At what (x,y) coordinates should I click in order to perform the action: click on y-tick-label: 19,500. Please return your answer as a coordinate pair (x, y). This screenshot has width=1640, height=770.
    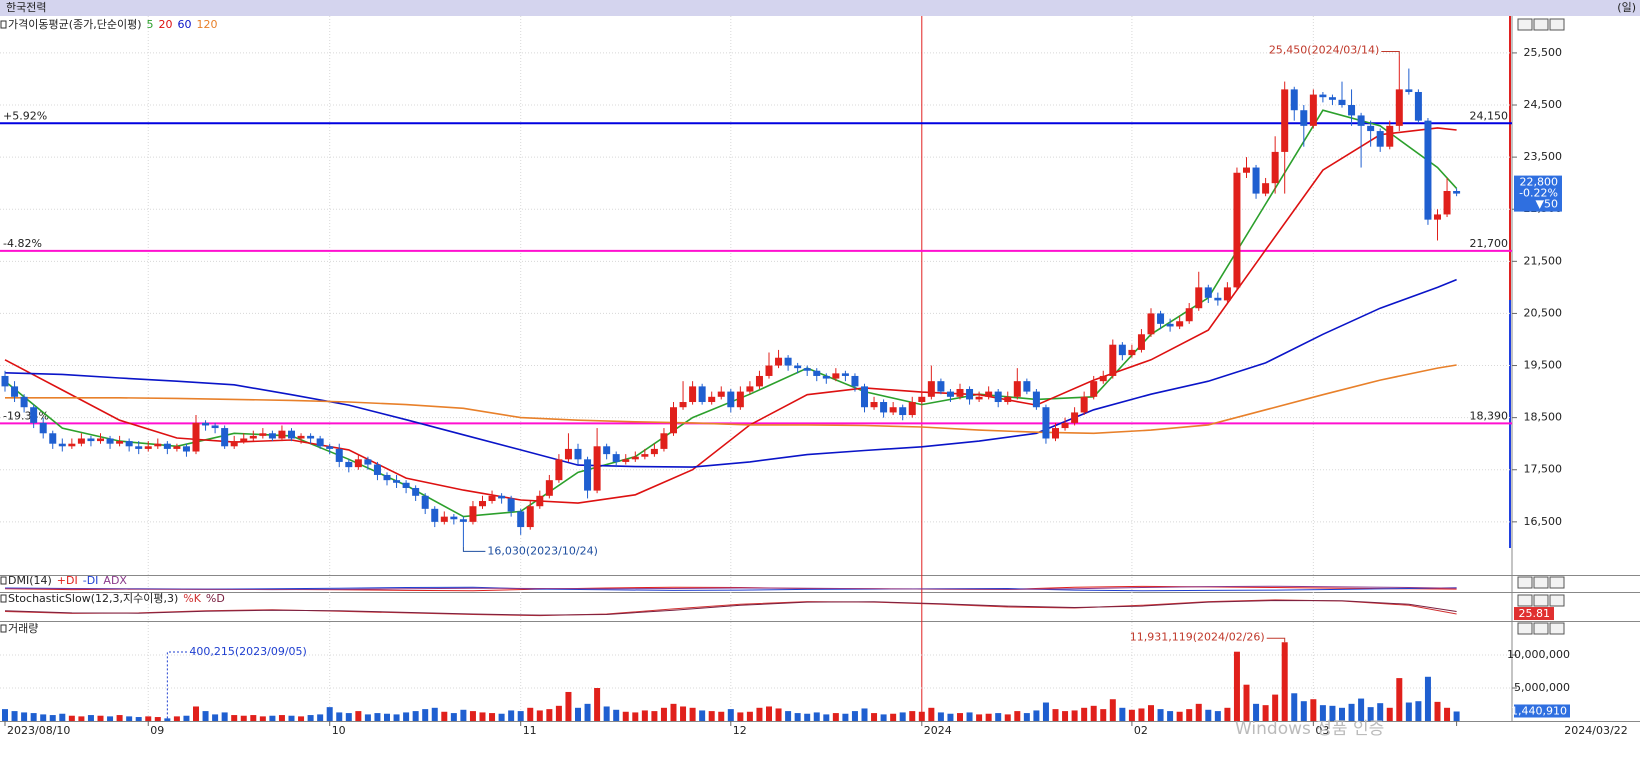
    Looking at the image, I should click on (1543, 365).